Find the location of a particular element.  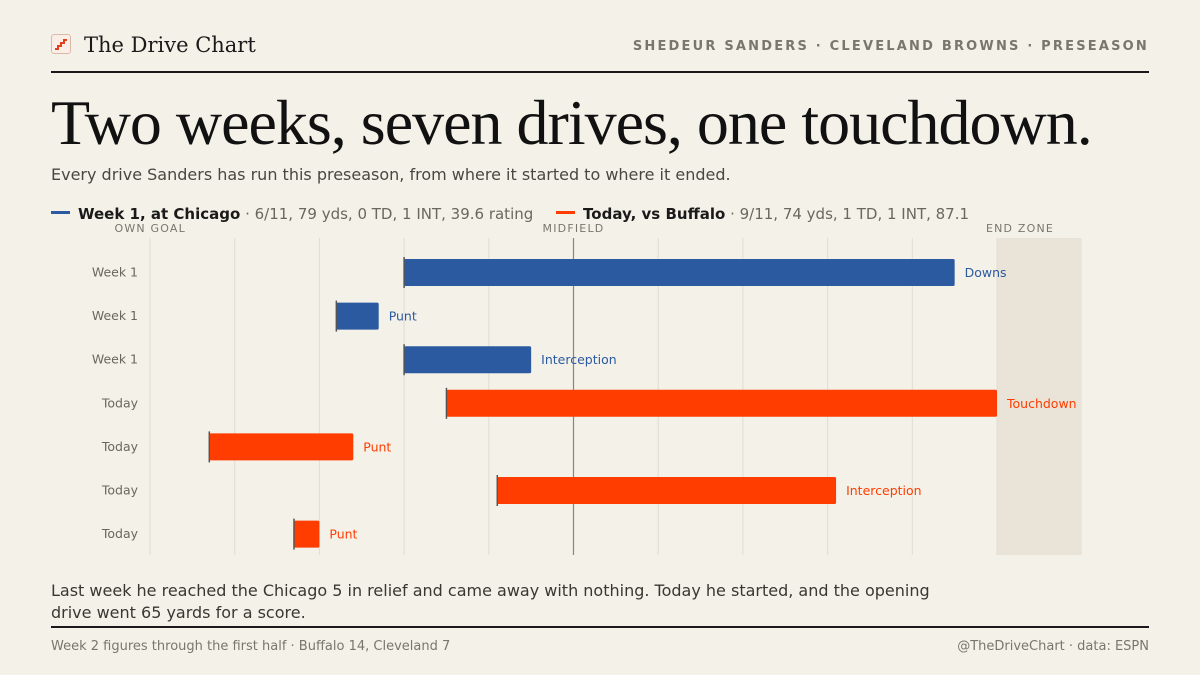

legend-swatch-today is located at coordinates (566, 212).